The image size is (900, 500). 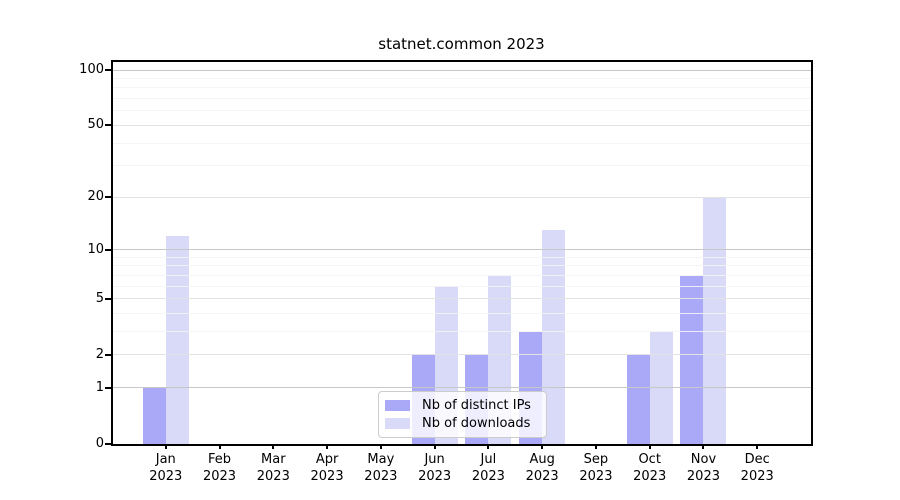 I want to click on legend-entry-distinct-ips: Nb of distinct IPs, so click(x=461, y=405).